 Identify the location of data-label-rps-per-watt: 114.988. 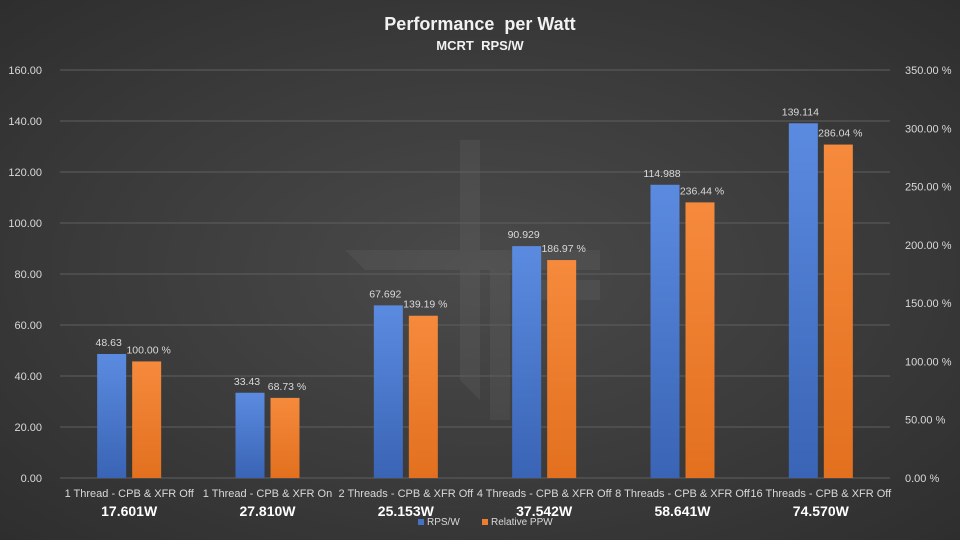
(661, 174).